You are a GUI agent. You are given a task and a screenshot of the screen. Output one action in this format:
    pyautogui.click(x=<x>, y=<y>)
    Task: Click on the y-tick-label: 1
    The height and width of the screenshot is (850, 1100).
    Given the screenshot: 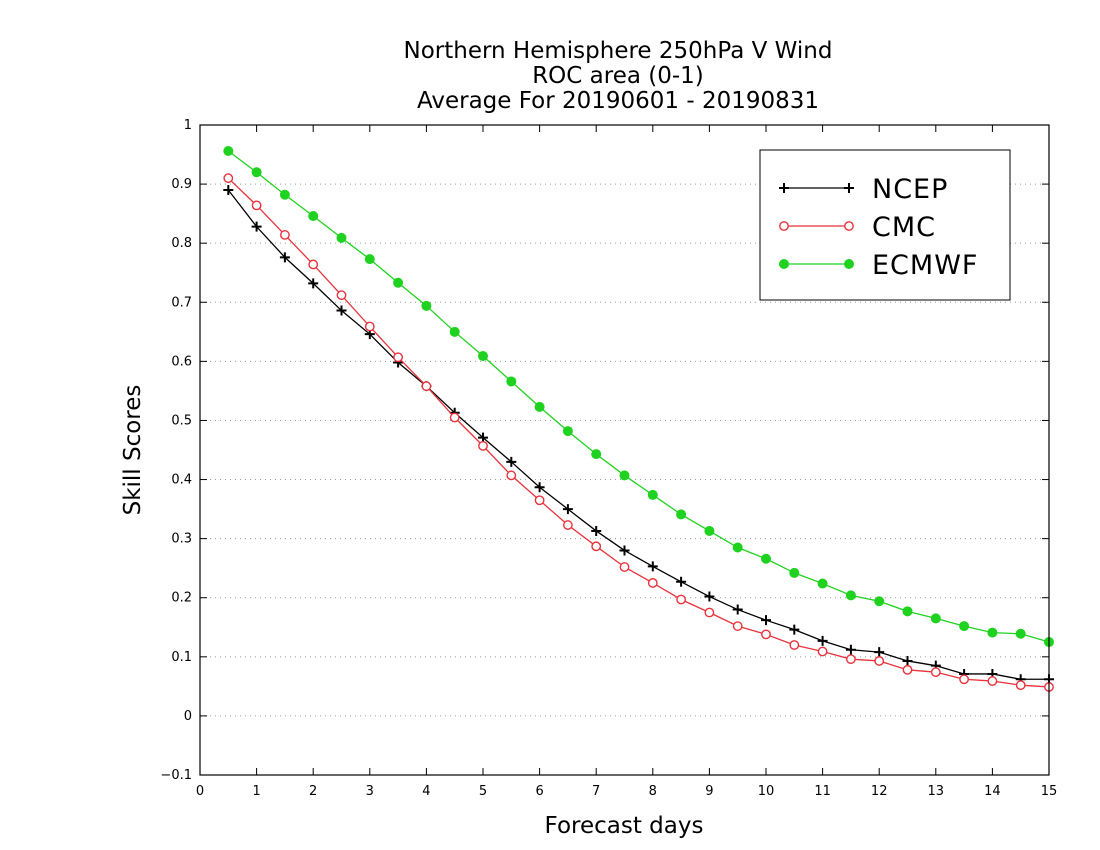 What is the action you would take?
    pyautogui.click(x=188, y=125)
    